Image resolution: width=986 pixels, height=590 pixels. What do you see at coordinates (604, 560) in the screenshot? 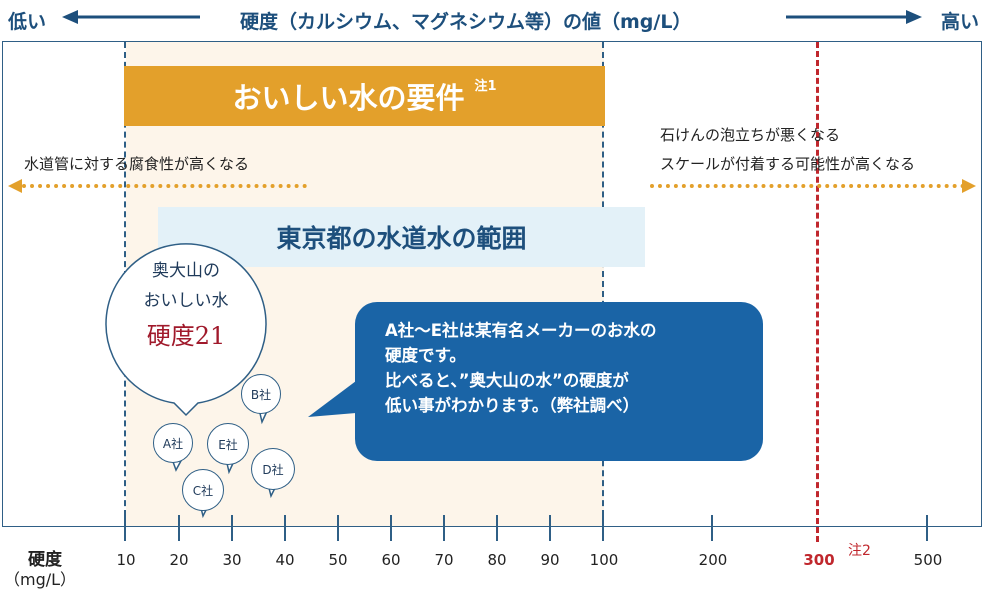
I see `tick-label-100: 100` at bounding box center [604, 560].